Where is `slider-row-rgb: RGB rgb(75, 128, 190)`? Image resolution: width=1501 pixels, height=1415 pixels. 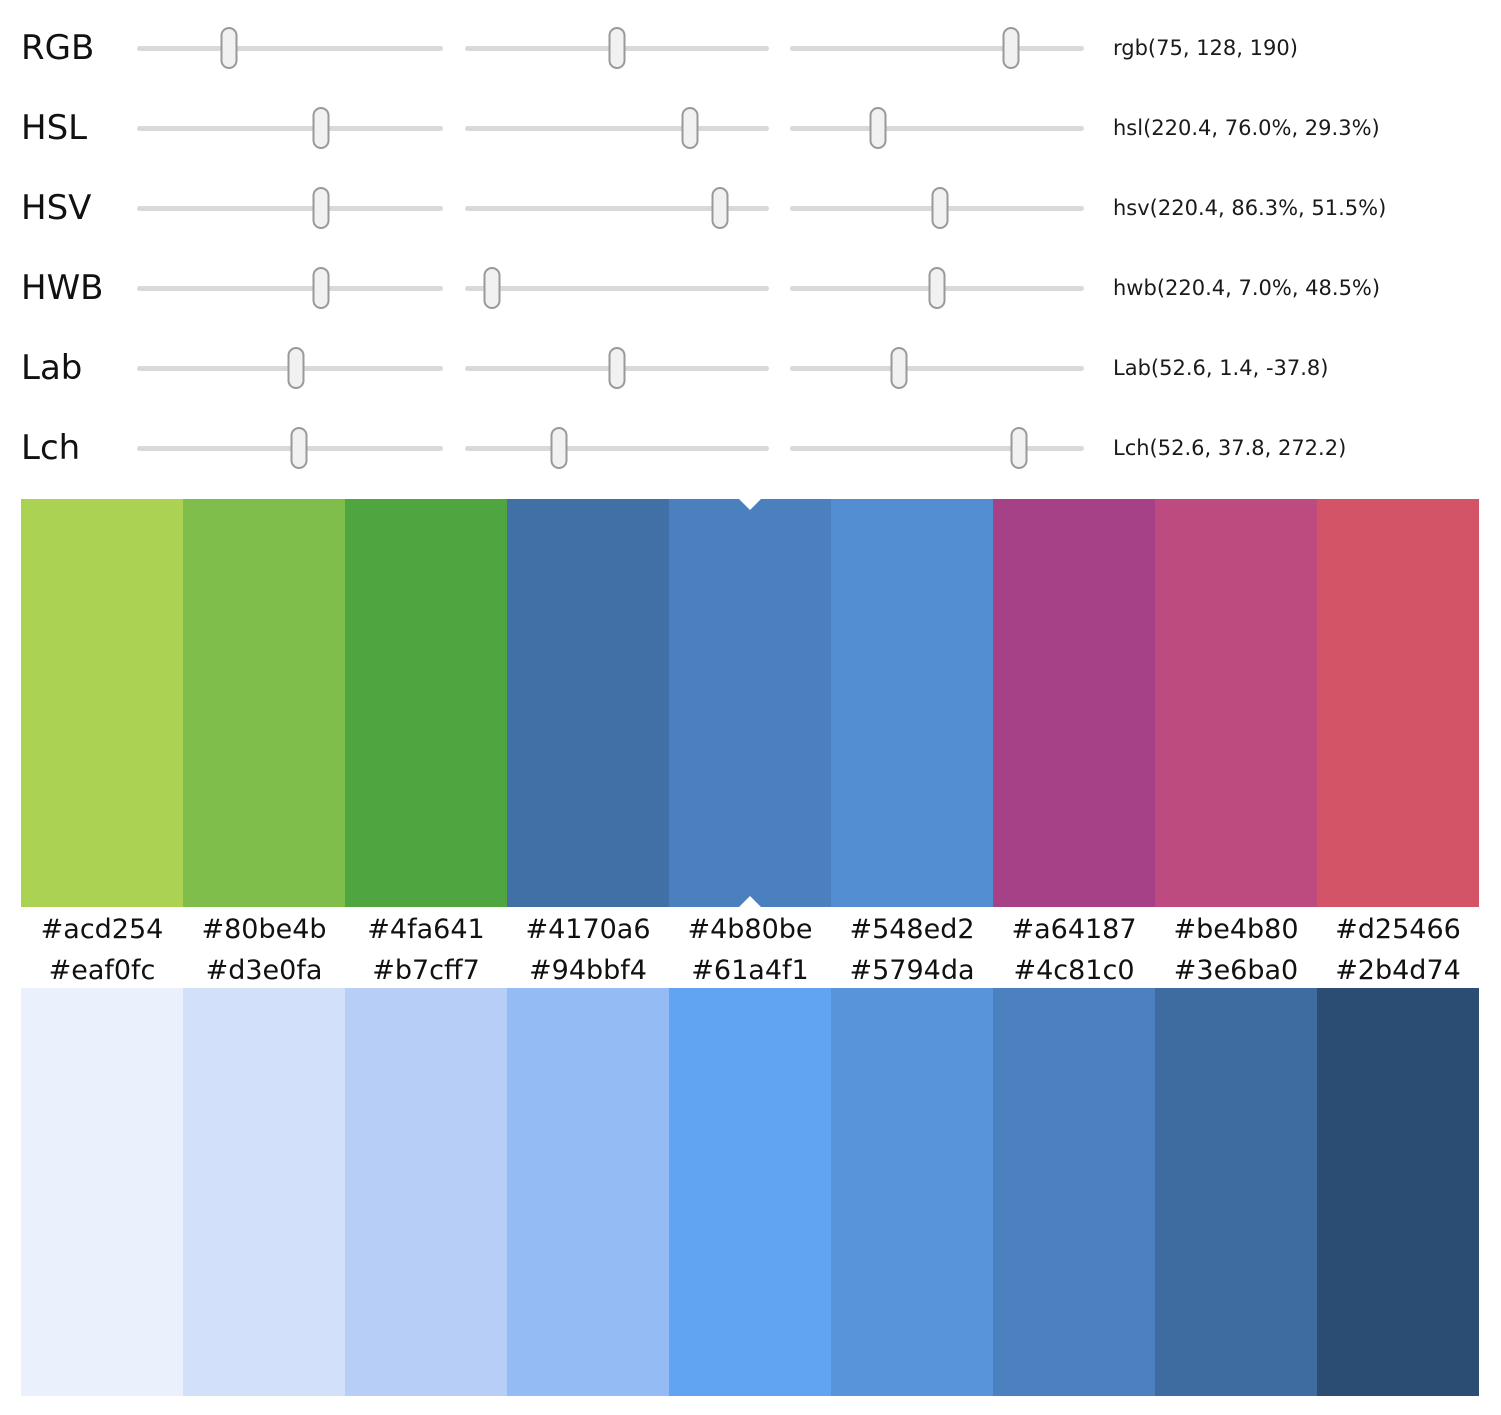
slider-row-rgb: RGB rgb(75, 128, 190) is located at coordinates (761, 48).